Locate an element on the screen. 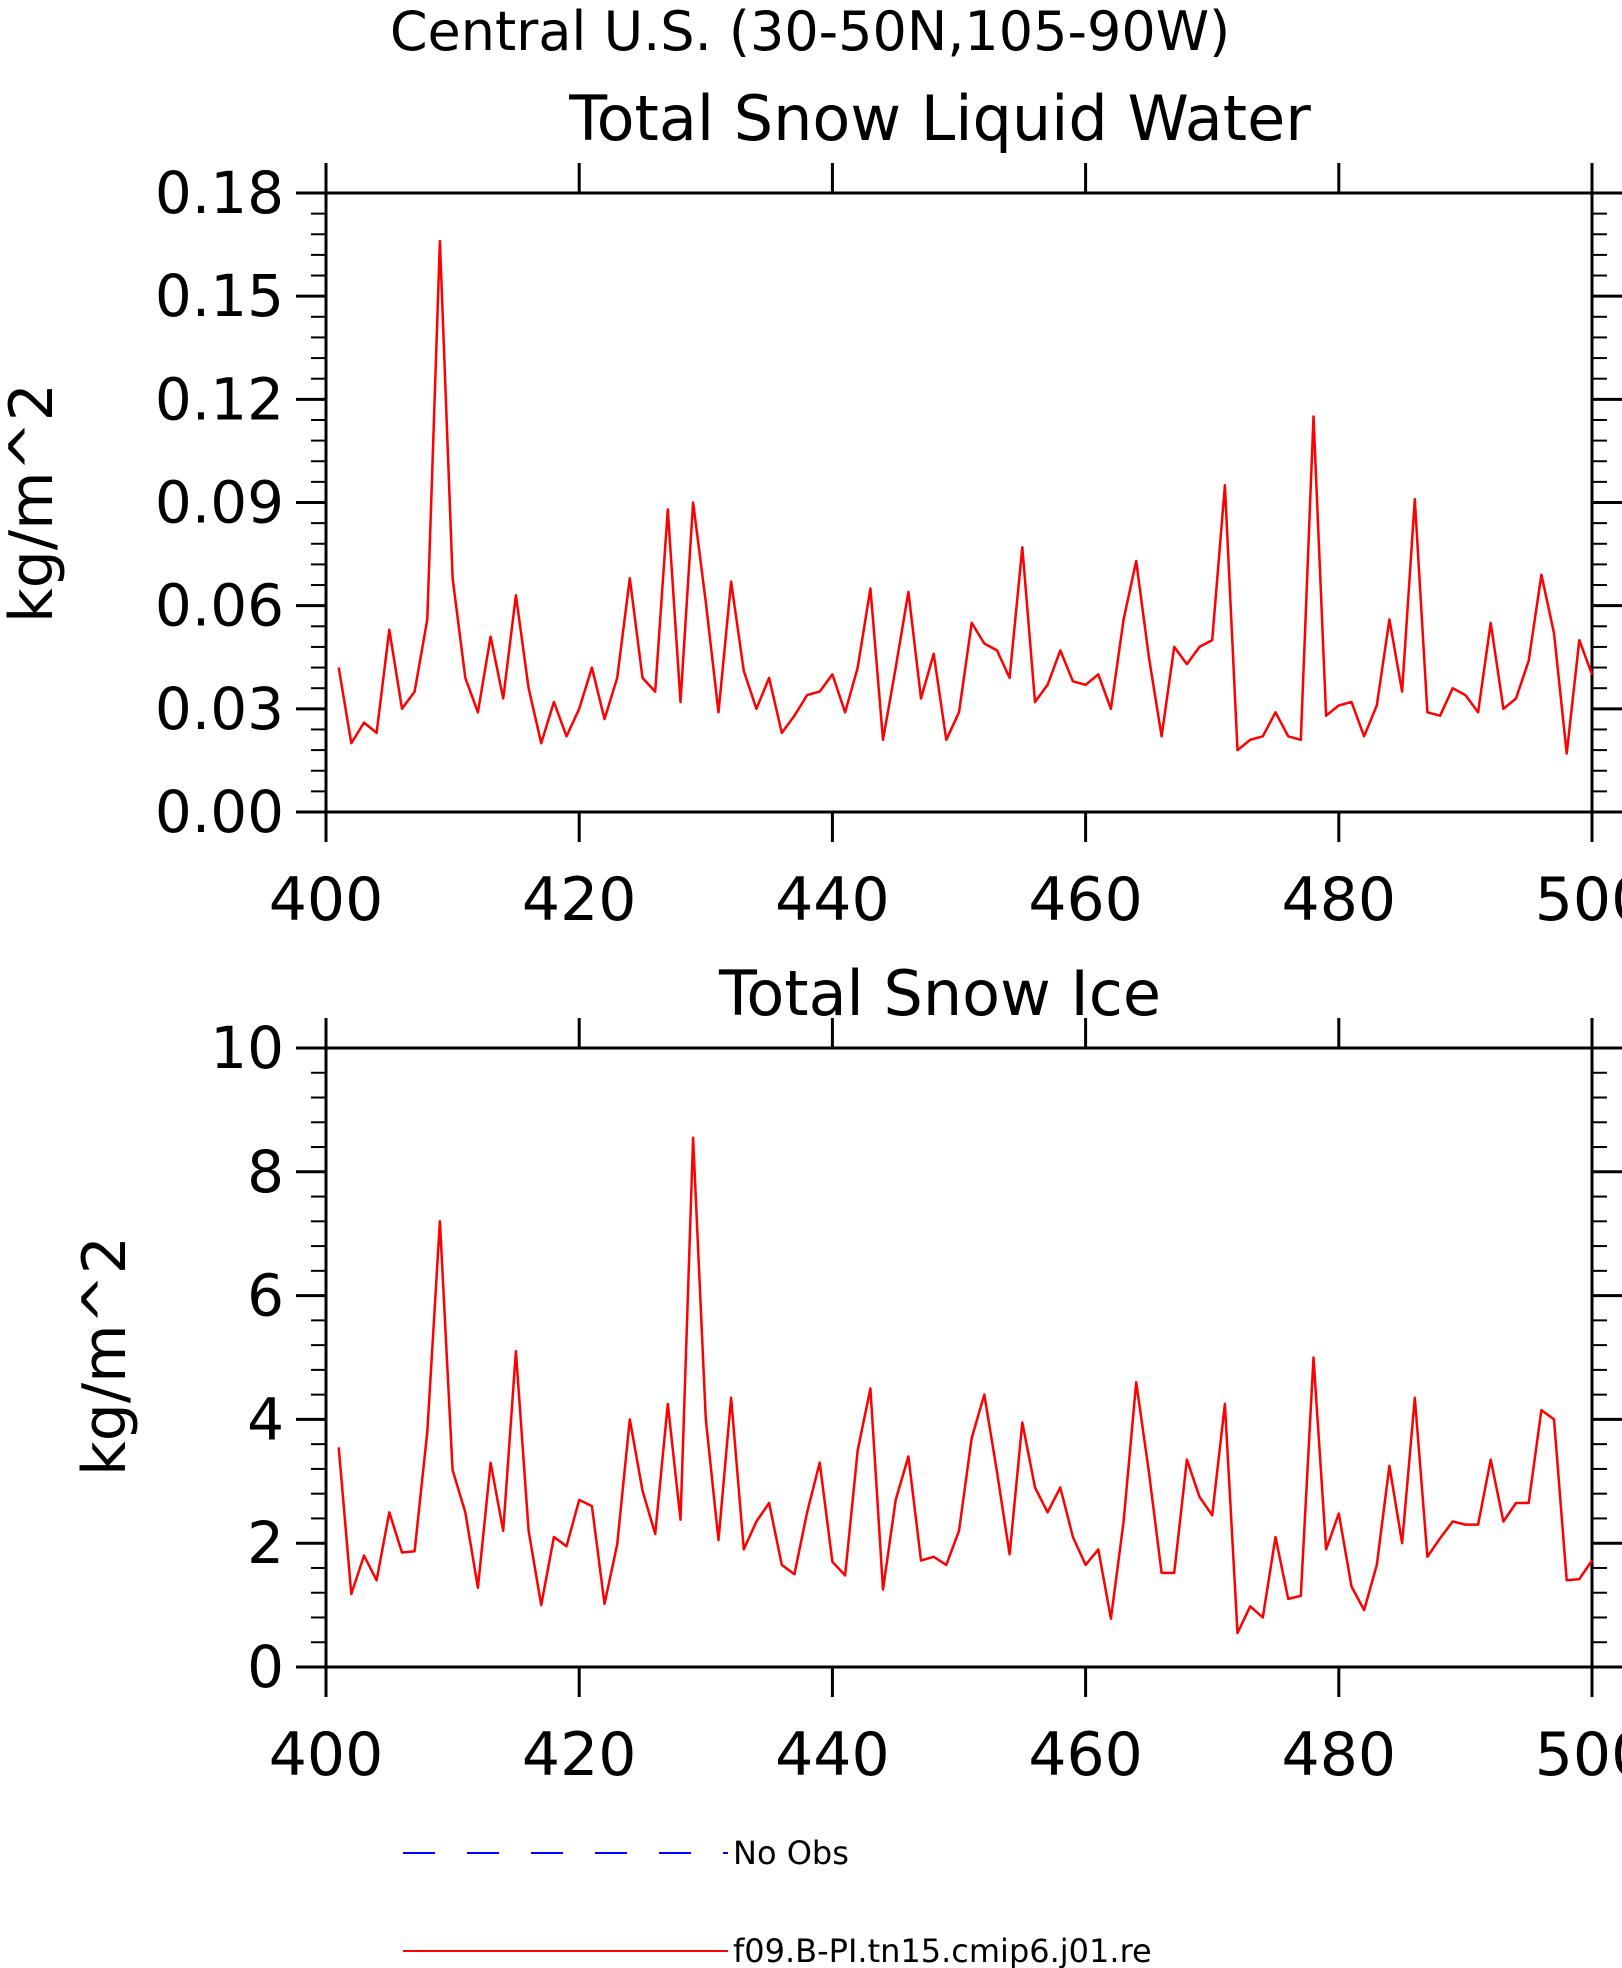  panel-1-y-tick-label: 0.06 is located at coordinates (219, 606).